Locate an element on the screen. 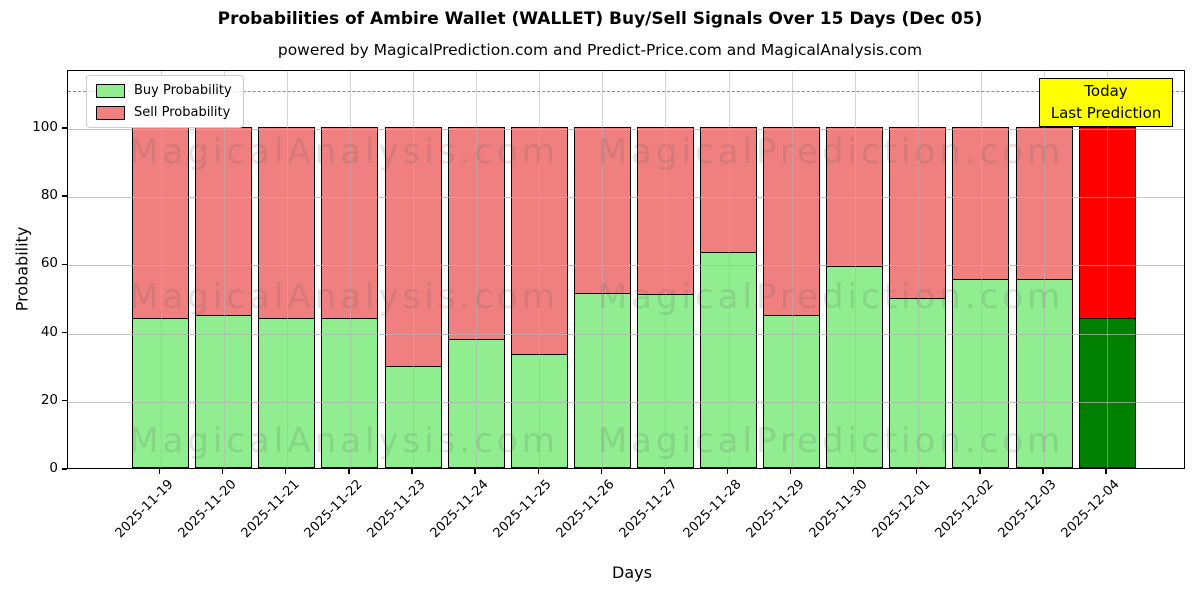  legend-sell-label: Sell Probability is located at coordinates (182, 112).